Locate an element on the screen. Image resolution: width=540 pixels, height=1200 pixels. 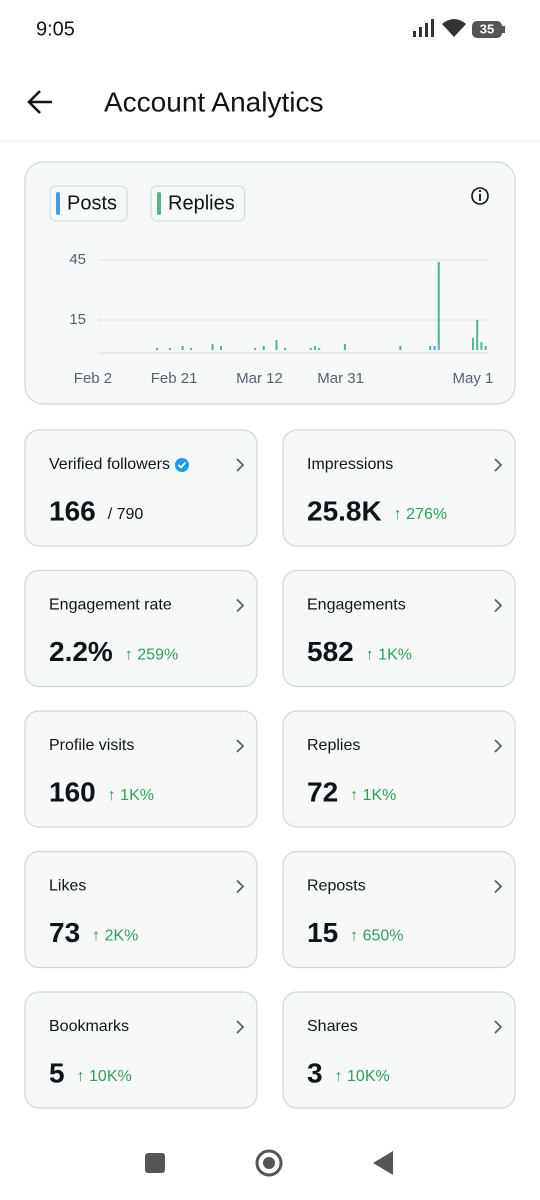
metric-value: 3 is located at coordinates (315, 1072).